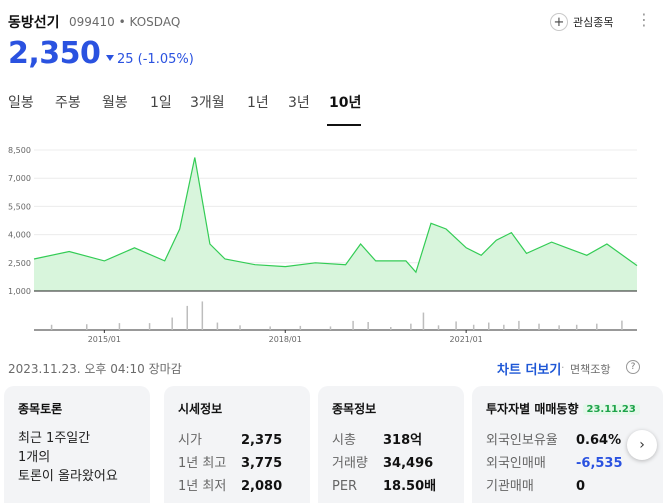 Image resolution: width=663 pixels, height=503 pixels. Describe the element at coordinates (410, 486) in the screenshot. I see `row-value: 18.50배` at that location.